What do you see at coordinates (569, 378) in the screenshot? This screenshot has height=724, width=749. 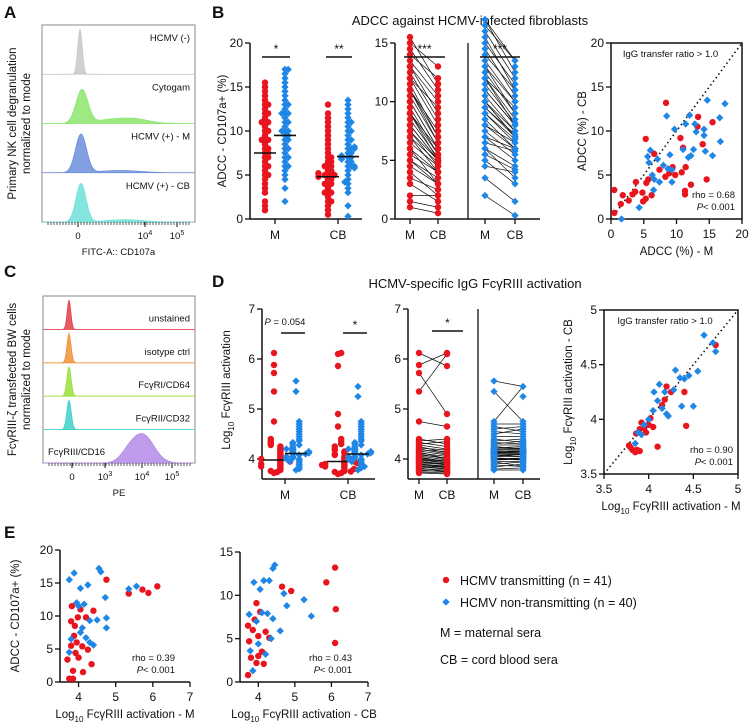 I see `d3-ylabel-rest: FcγRIII activation - CB` at bounding box center [569, 378].